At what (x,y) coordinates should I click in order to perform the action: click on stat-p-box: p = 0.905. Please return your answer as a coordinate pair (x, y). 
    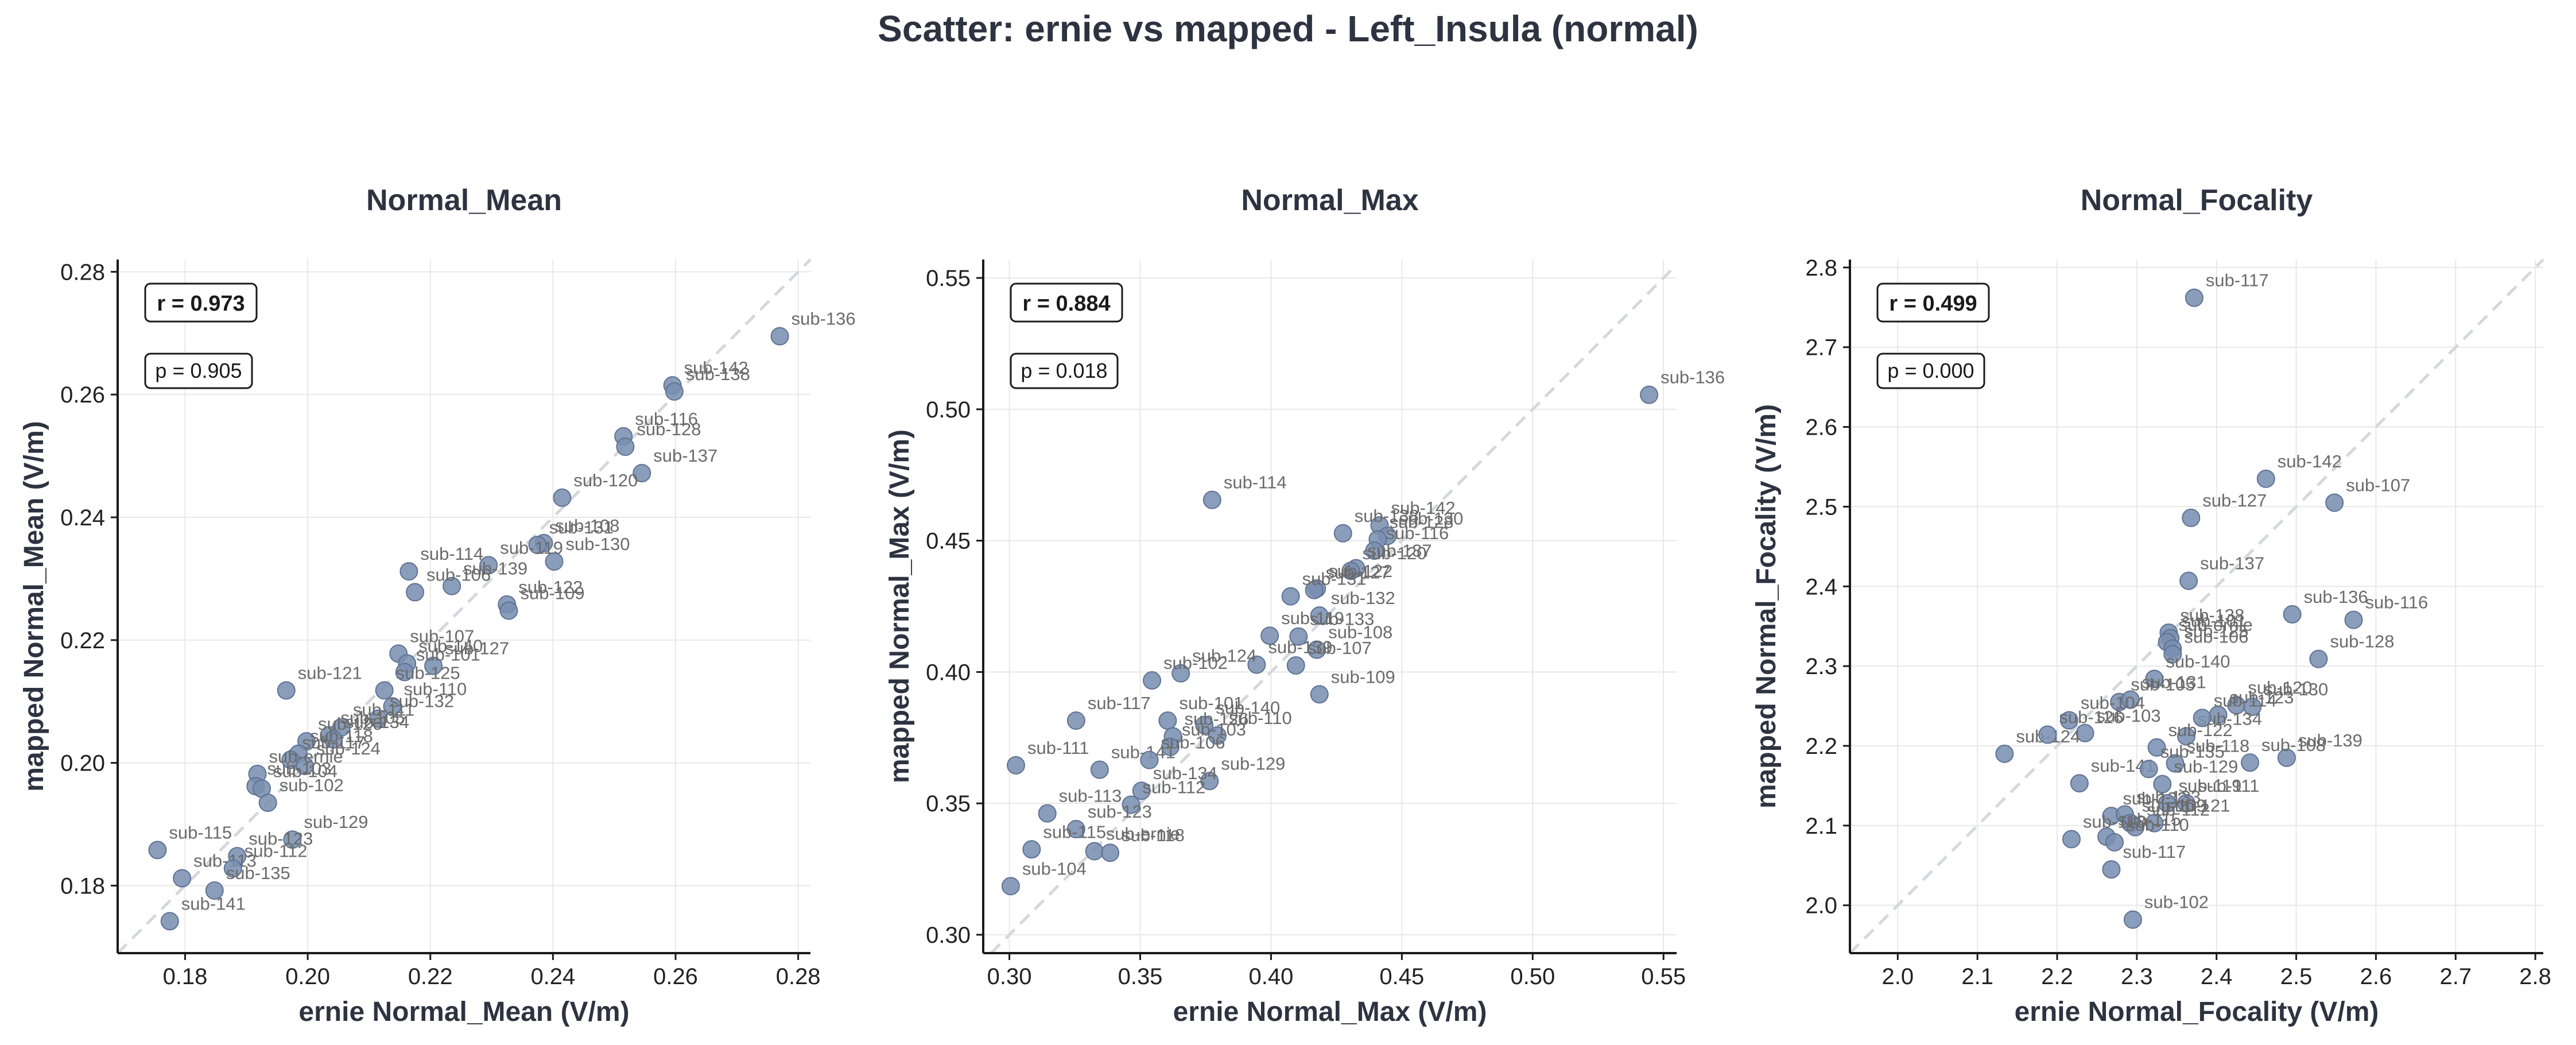
    Looking at the image, I should click on (198, 371).